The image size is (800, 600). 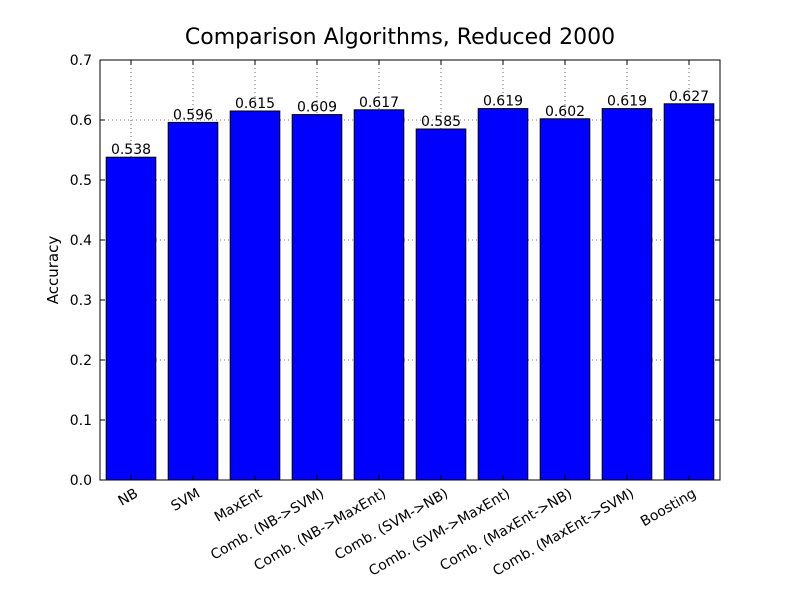 What do you see at coordinates (193, 115) in the screenshot?
I see `data-label: 0.596` at bounding box center [193, 115].